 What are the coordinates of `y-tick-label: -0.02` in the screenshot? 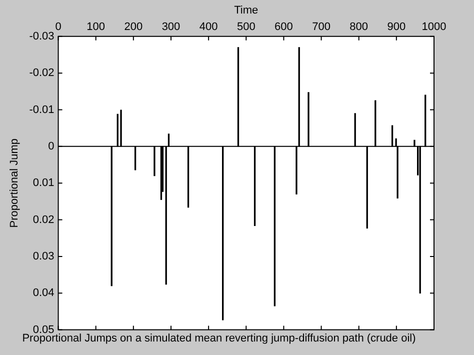 It's located at (41, 73).